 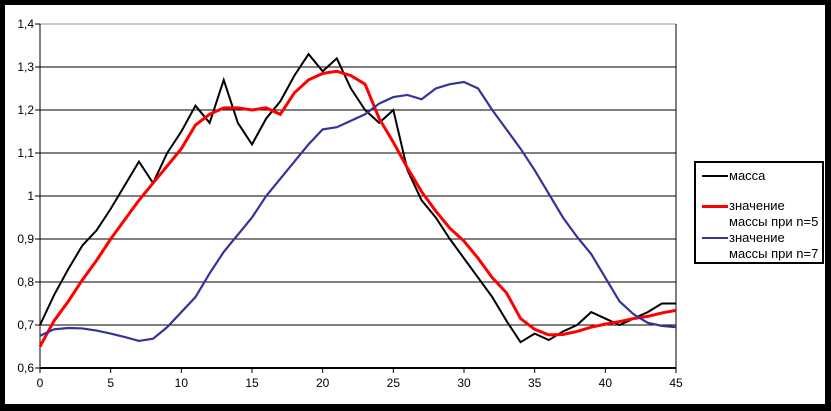 What do you see at coordinates (25, 153) in the screenshot?
I see `y-tick-label: 1,1` at bounding box center [25, 153].